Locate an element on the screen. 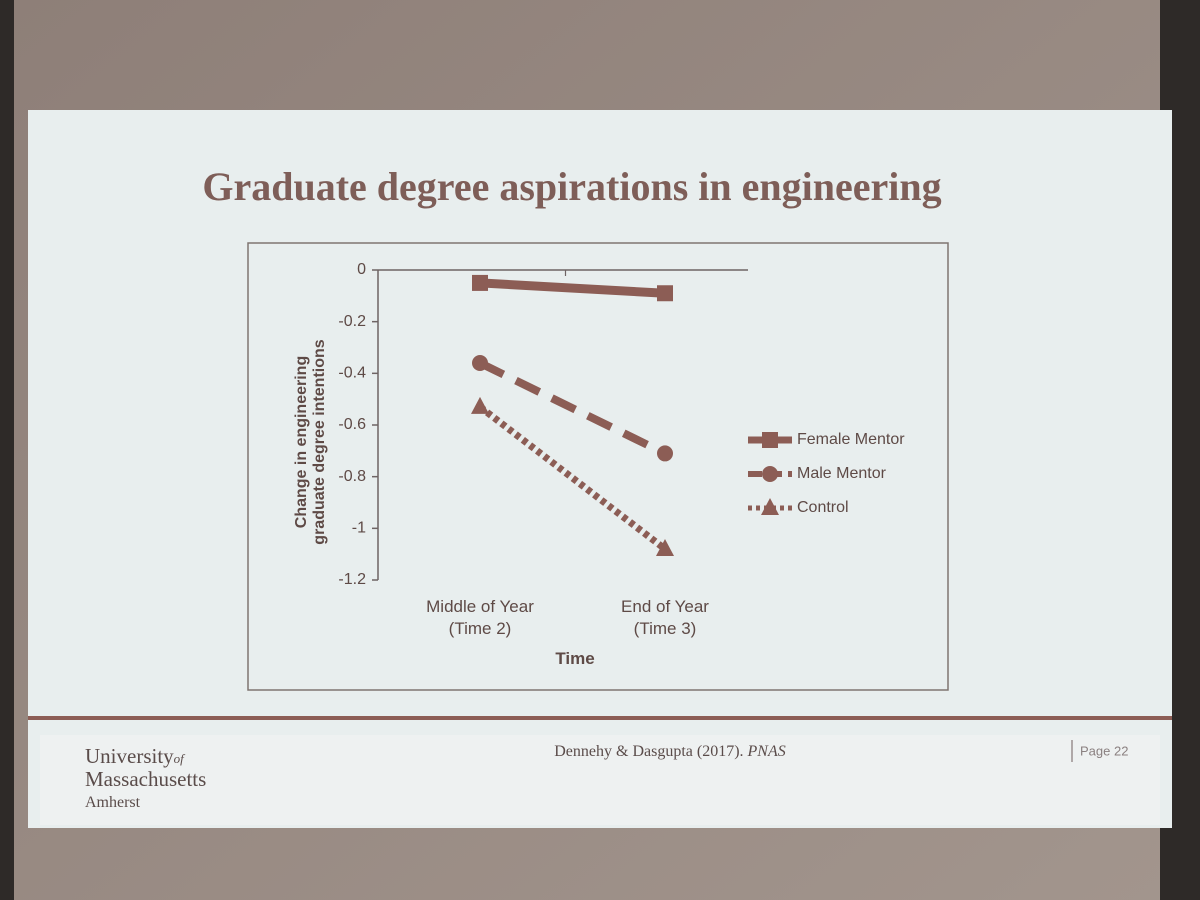  y-tick-label: -1.2 is located at coordinates (352, 579).